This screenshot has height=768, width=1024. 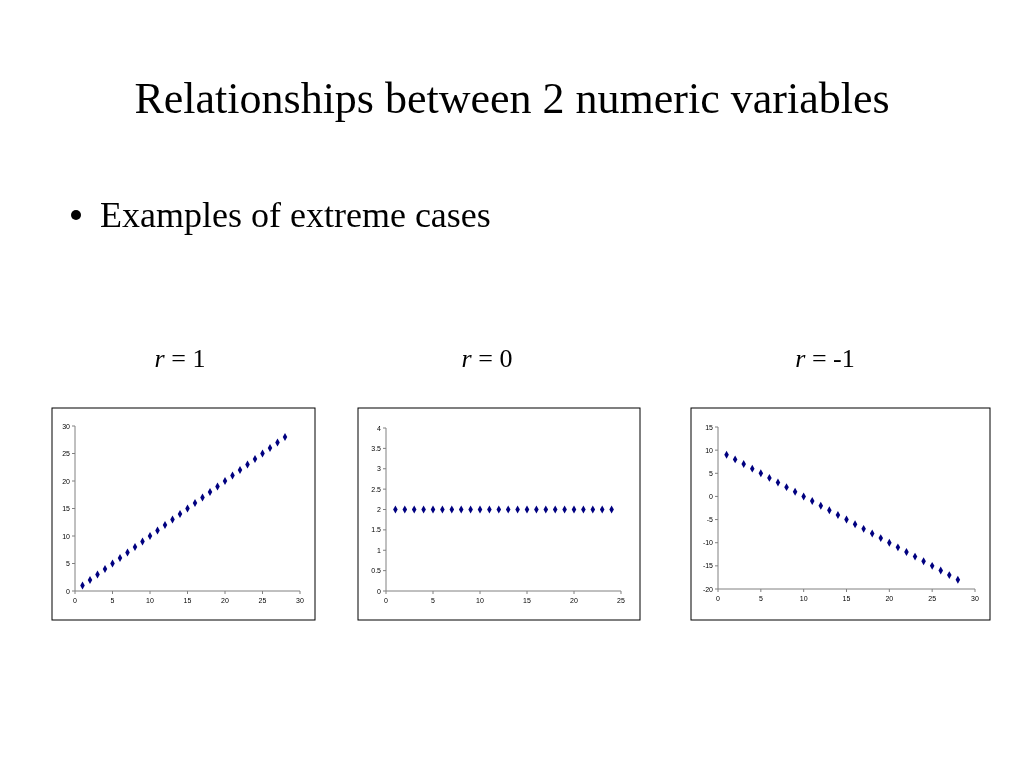 I want to click on text: Examples of extreme cases, so click(x=295, y=215).